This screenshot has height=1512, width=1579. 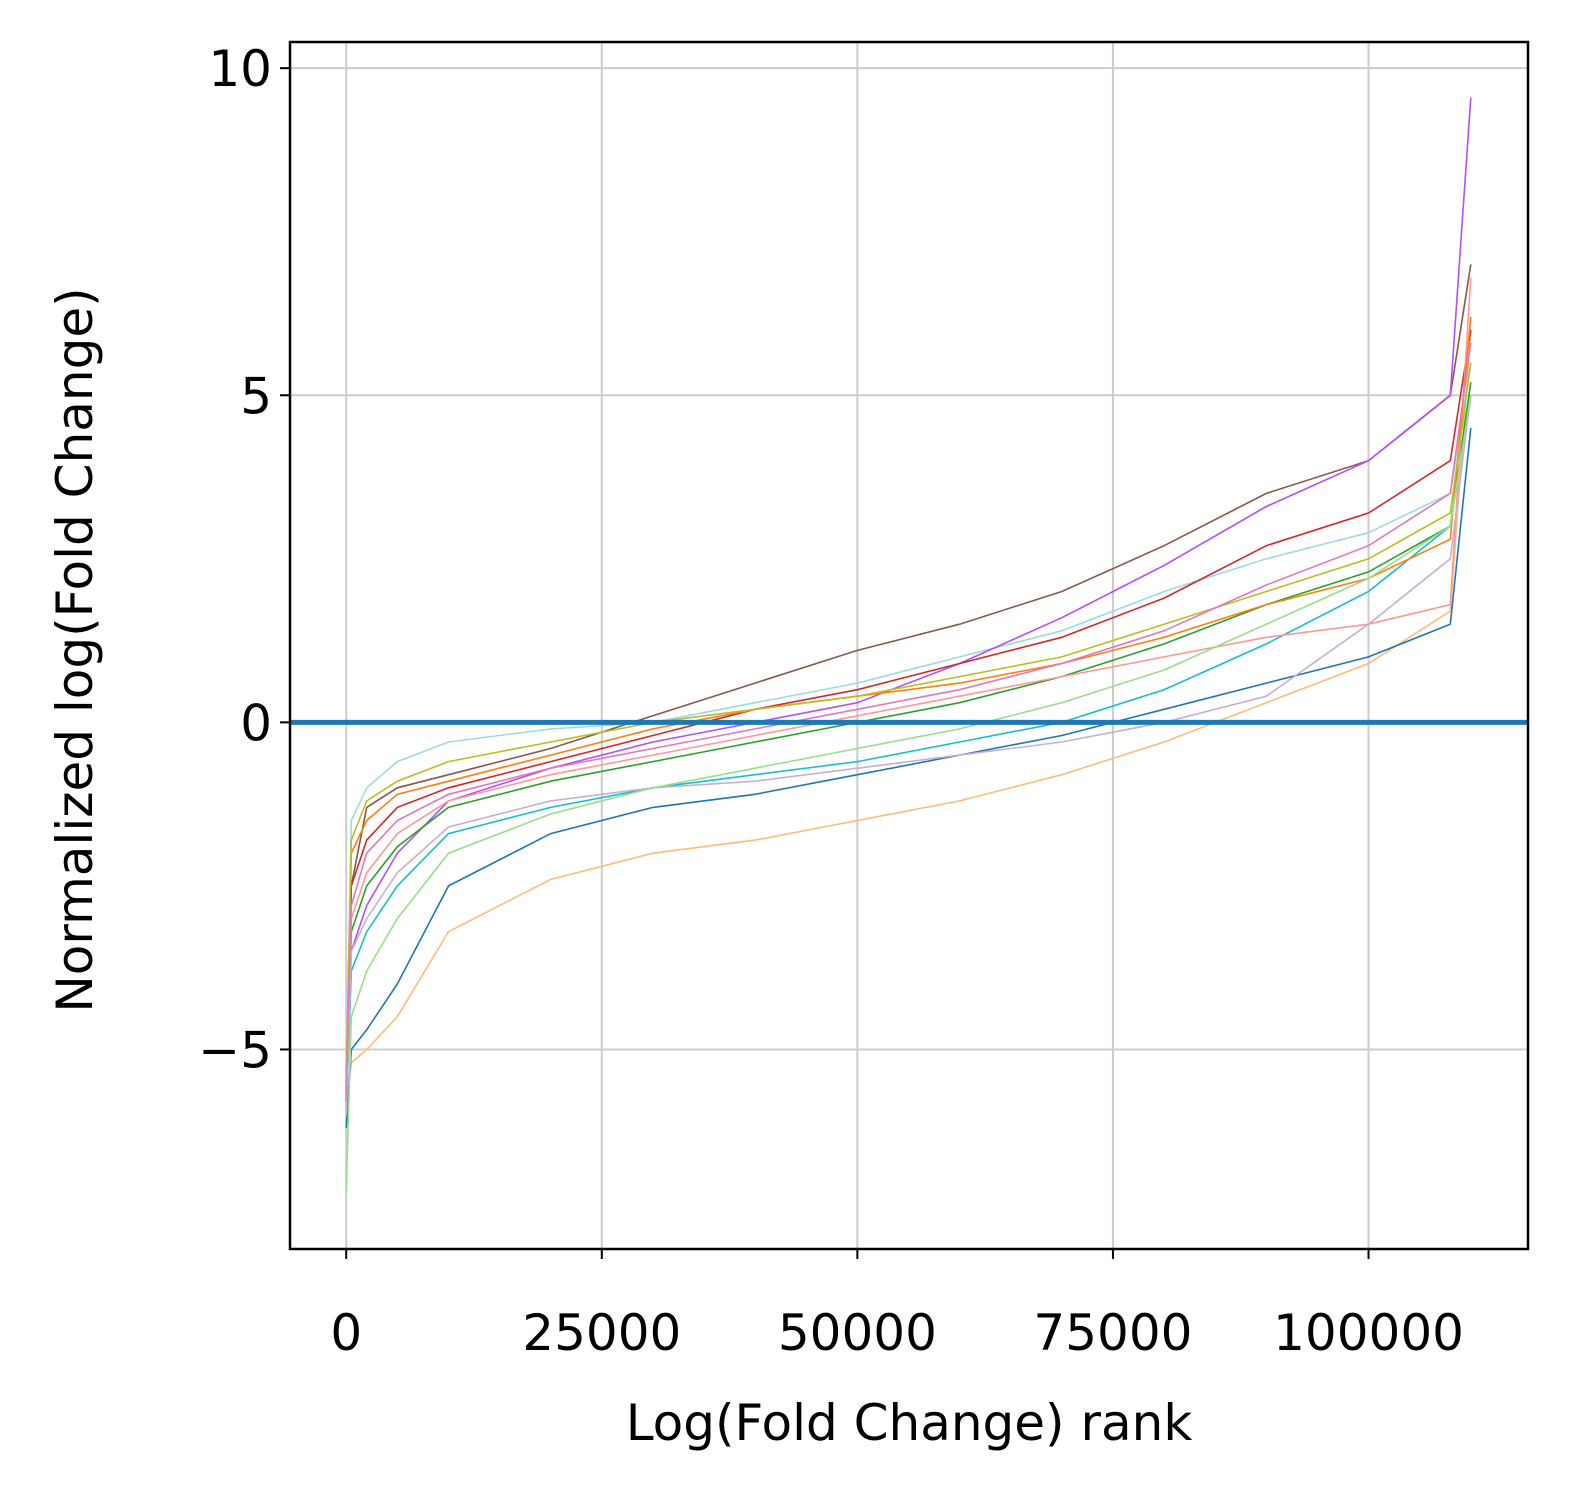 I want to click on x-tick-label: 100000, so click(x=1368, y=1333).